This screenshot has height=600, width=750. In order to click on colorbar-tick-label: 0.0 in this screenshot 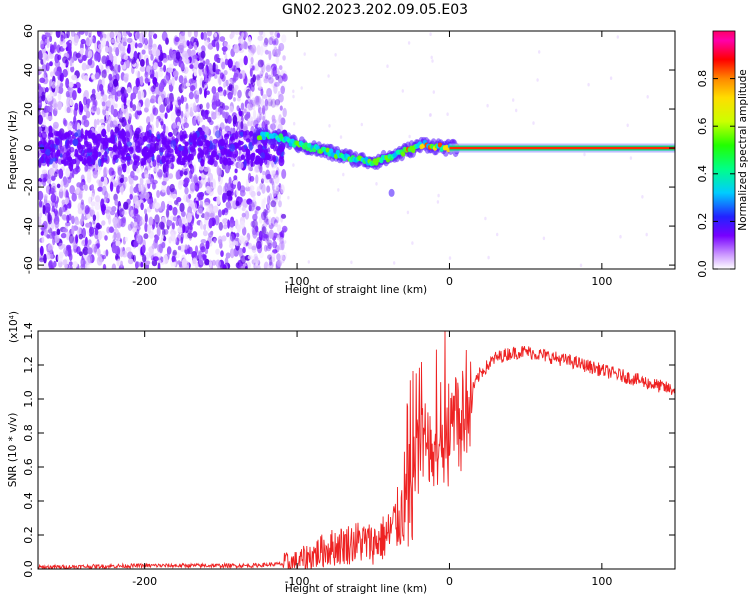, I will do `click(702, 269)`.